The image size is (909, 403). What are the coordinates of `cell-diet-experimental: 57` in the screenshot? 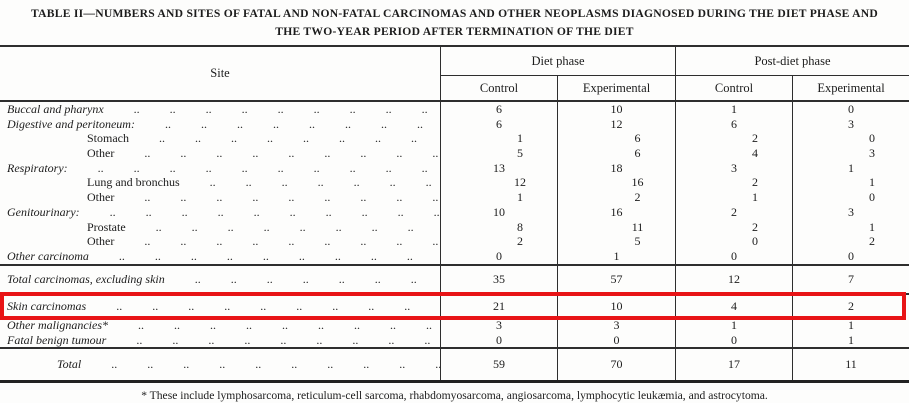 It's located at (616, 279).